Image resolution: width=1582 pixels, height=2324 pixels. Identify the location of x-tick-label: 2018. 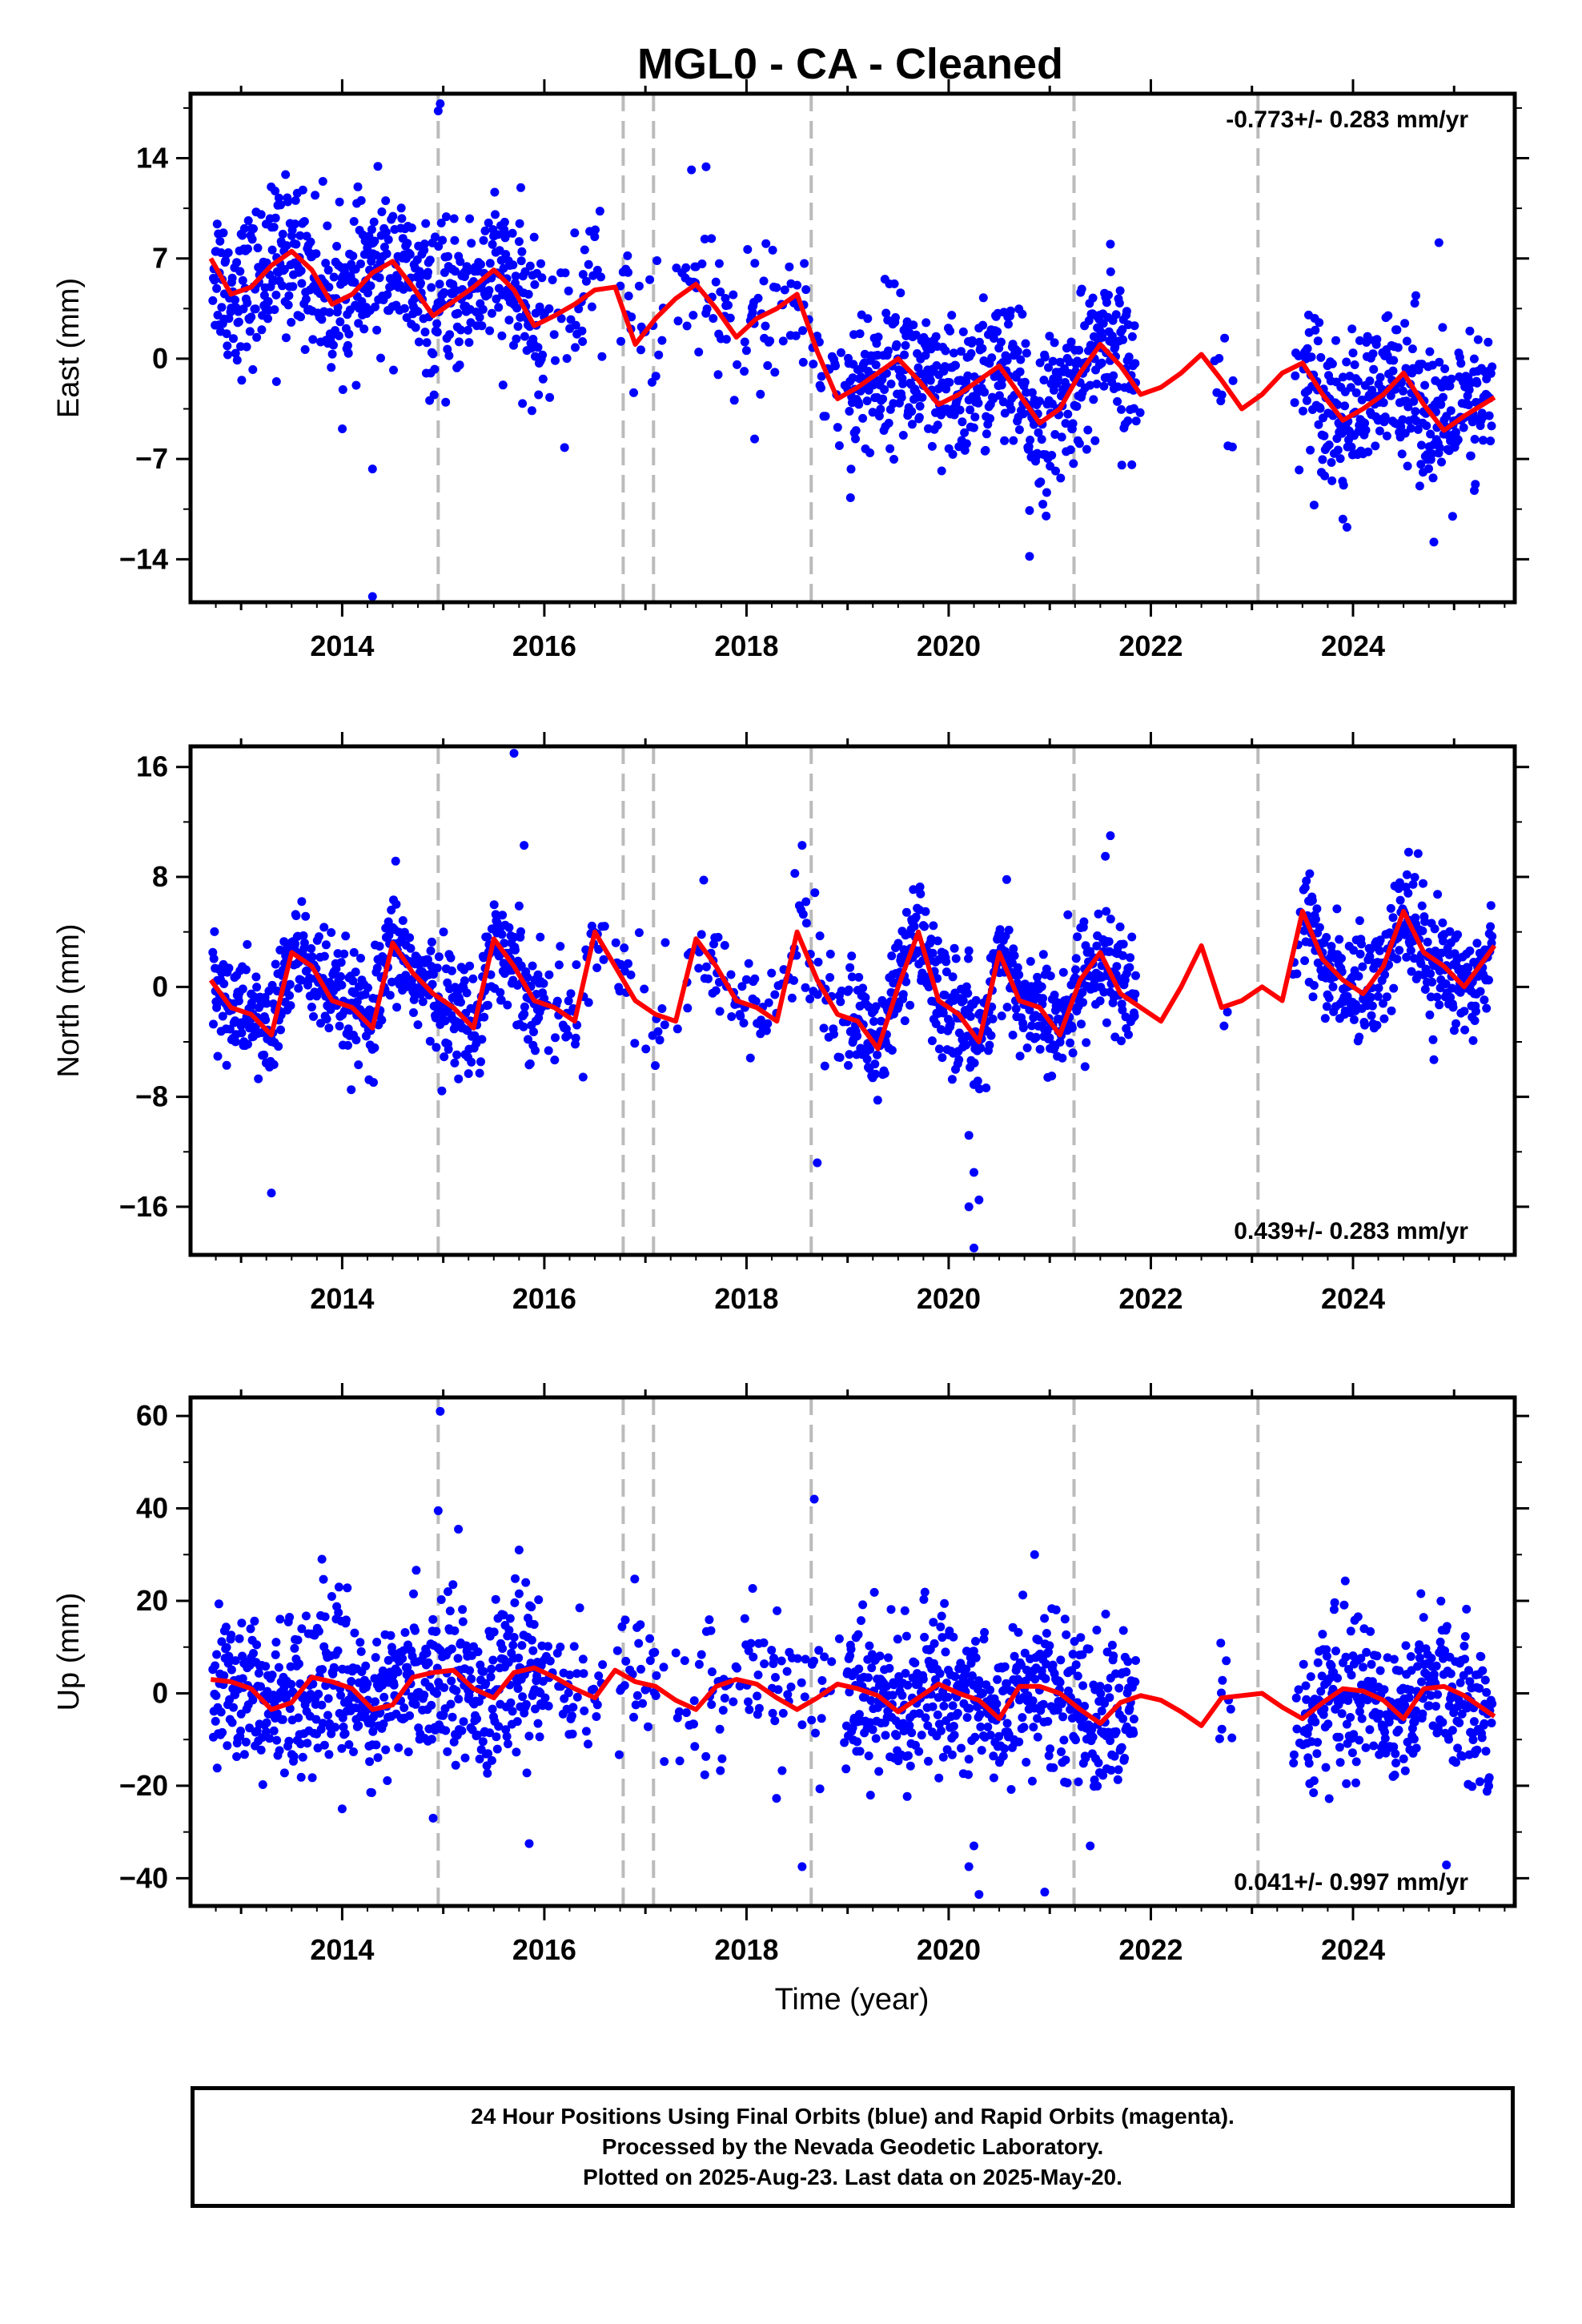
(746, 1298).